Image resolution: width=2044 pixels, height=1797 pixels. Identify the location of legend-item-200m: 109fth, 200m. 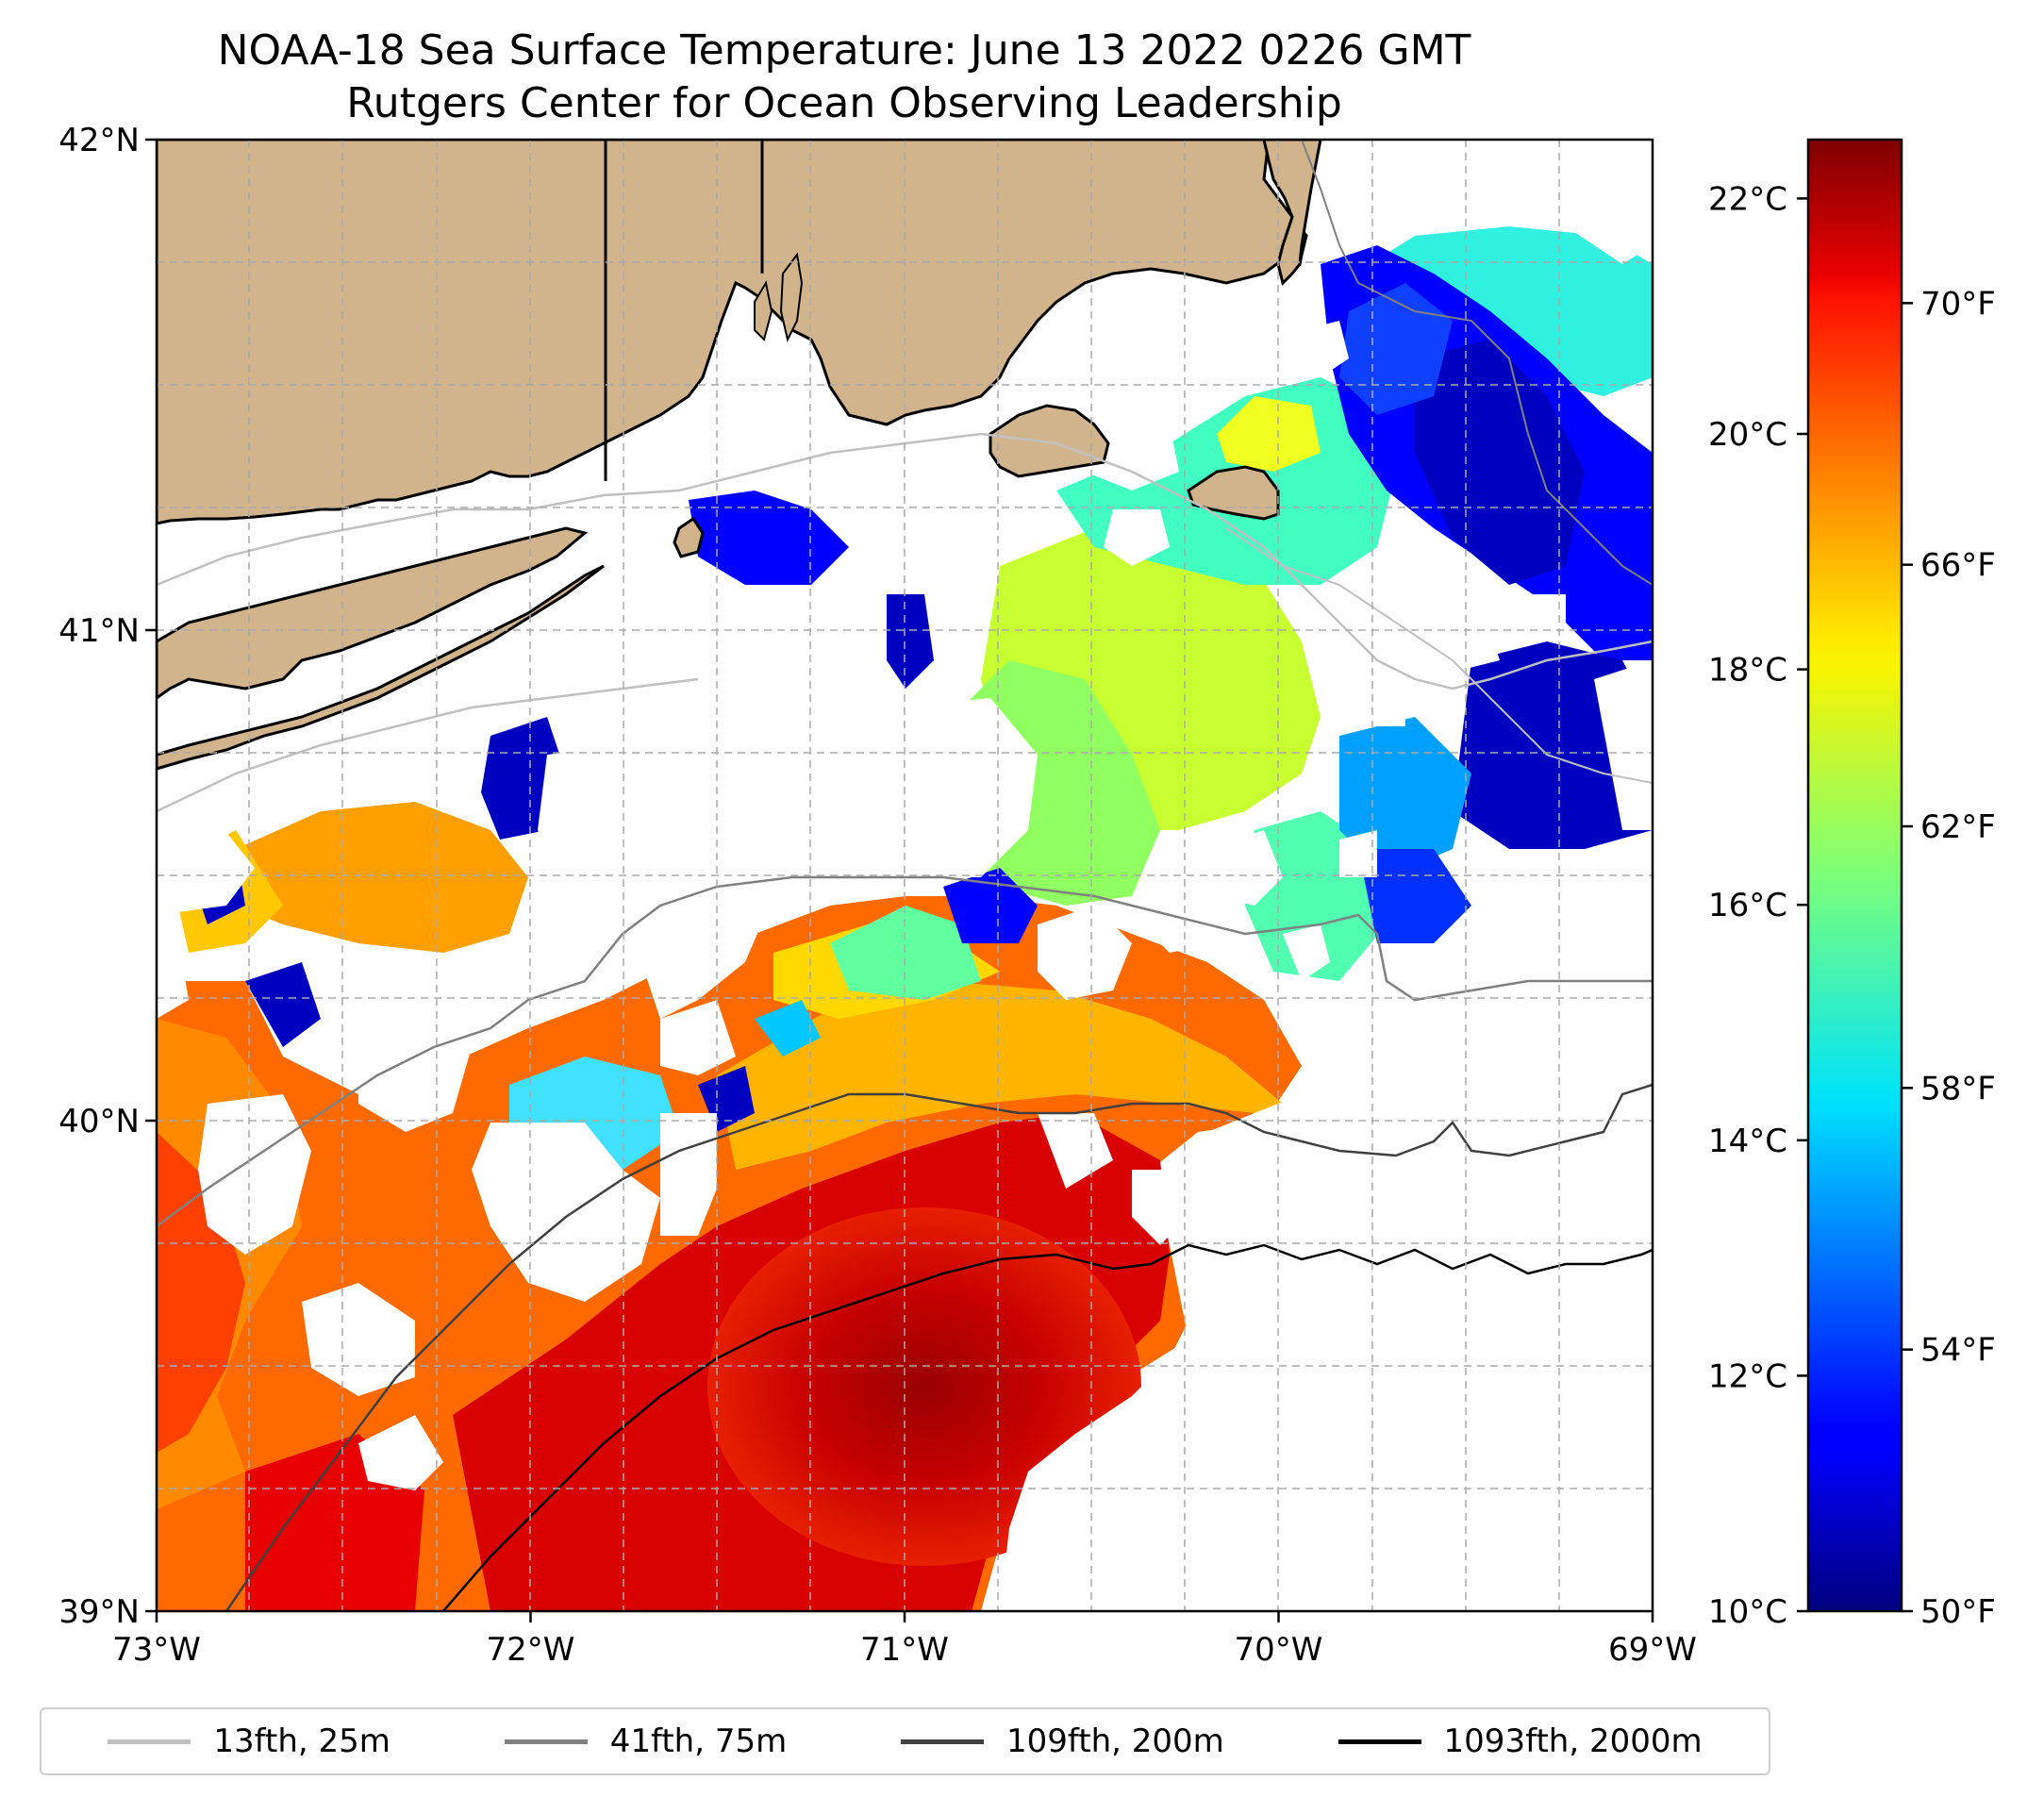
(1062, 1741).